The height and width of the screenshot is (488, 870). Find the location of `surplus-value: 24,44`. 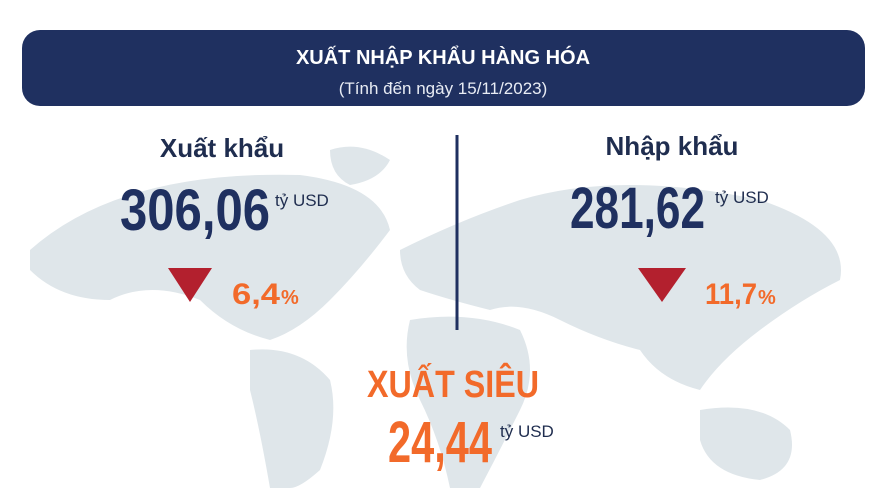

surplus-value: 24,44 is located at coordinates (440, 442).